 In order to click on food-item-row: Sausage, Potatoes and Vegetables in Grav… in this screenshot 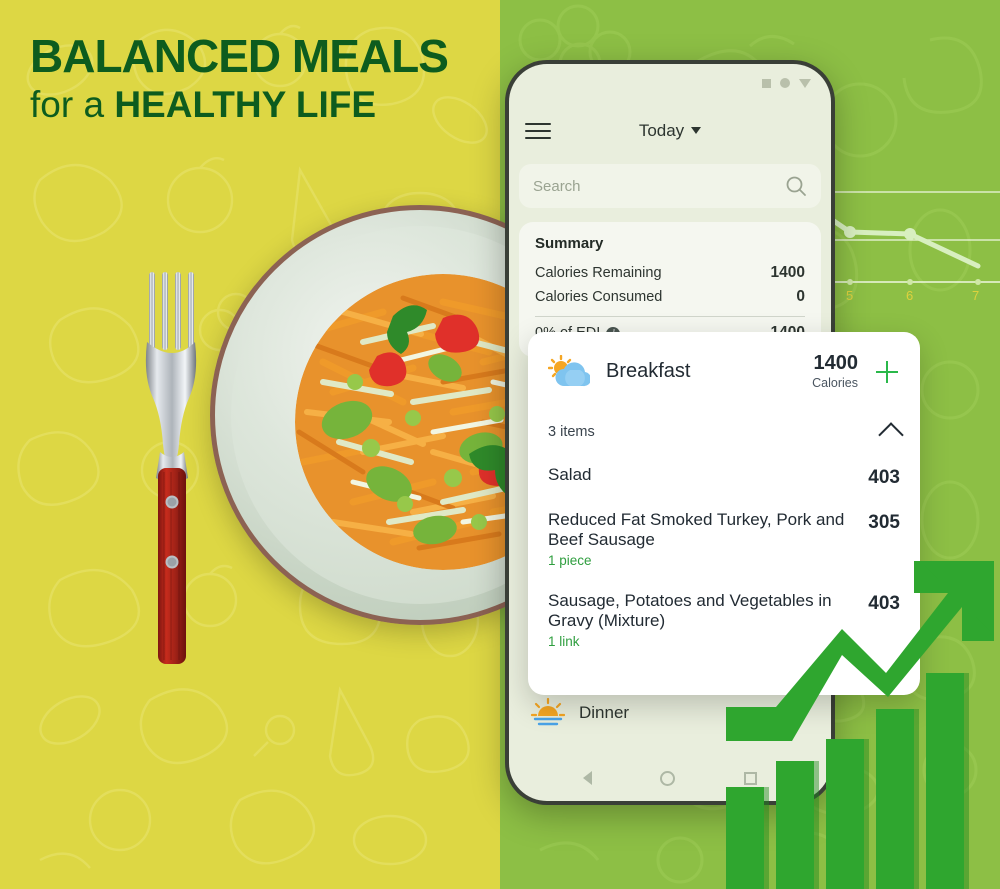, I will do `click(724, 621)`.